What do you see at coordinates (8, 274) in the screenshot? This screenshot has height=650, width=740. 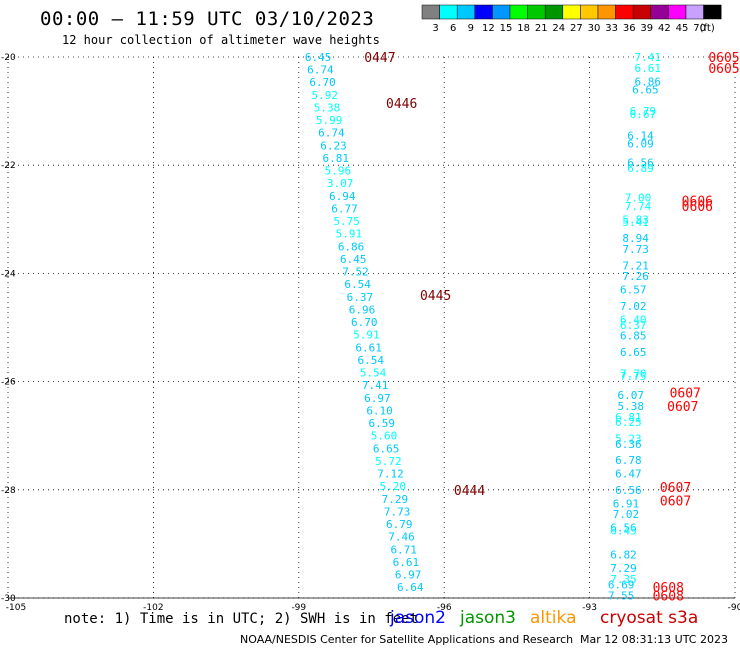 I see `y-tick-label: -24` at bounding box center [8, 274].